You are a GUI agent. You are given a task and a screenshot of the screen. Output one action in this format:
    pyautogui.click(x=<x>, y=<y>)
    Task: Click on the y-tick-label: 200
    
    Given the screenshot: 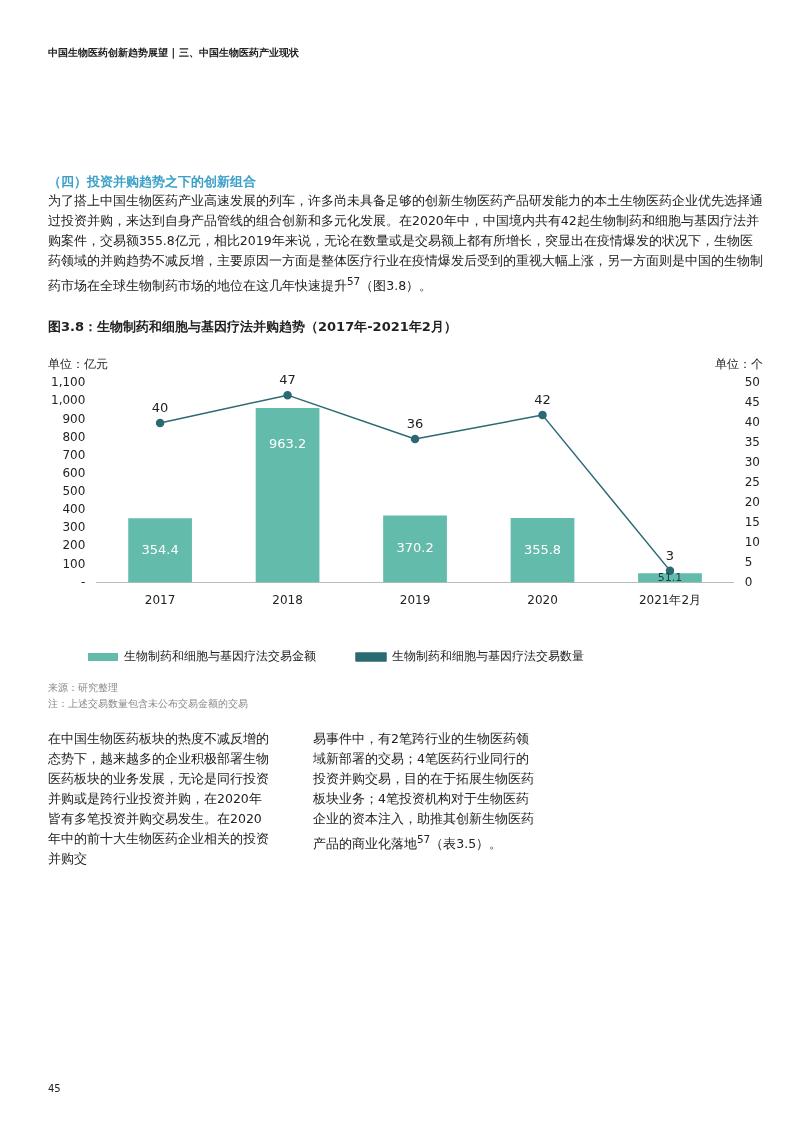 What is the action you would take?
    pyautogui.click(x=74, y=545)
    